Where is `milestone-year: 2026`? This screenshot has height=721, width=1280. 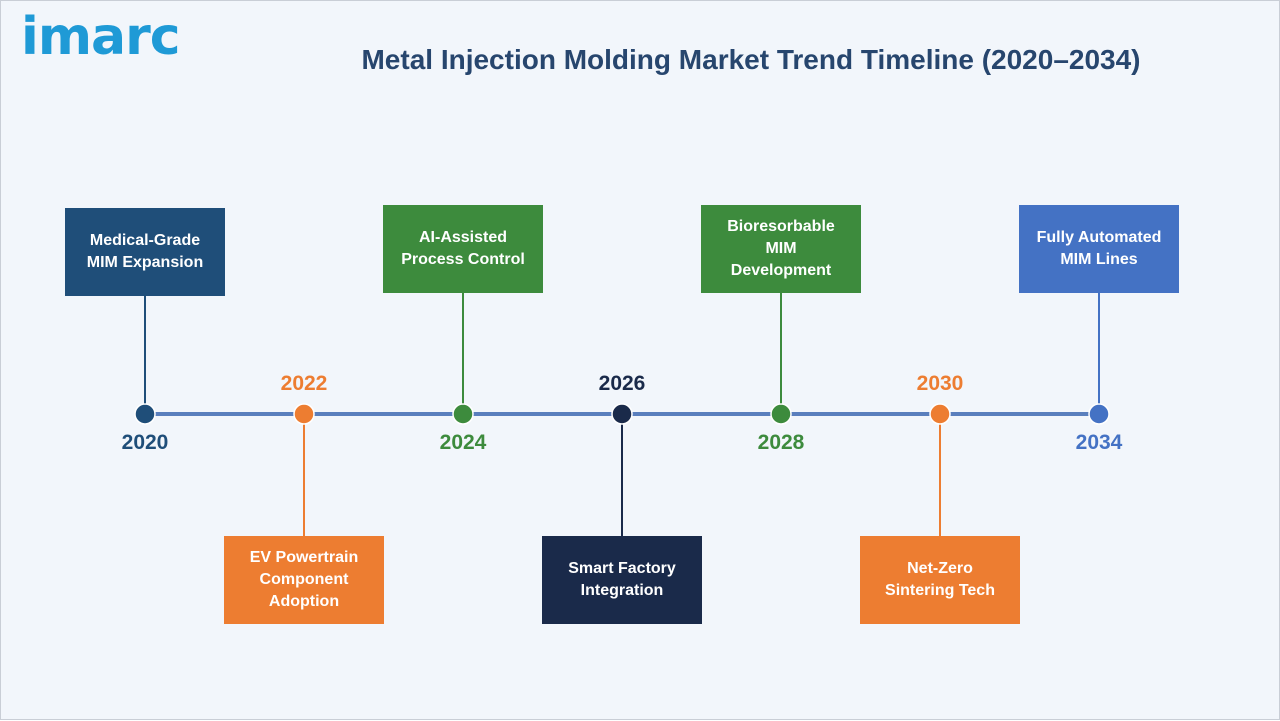 milestone-year: 2026 is located at coordinates (622, 383).